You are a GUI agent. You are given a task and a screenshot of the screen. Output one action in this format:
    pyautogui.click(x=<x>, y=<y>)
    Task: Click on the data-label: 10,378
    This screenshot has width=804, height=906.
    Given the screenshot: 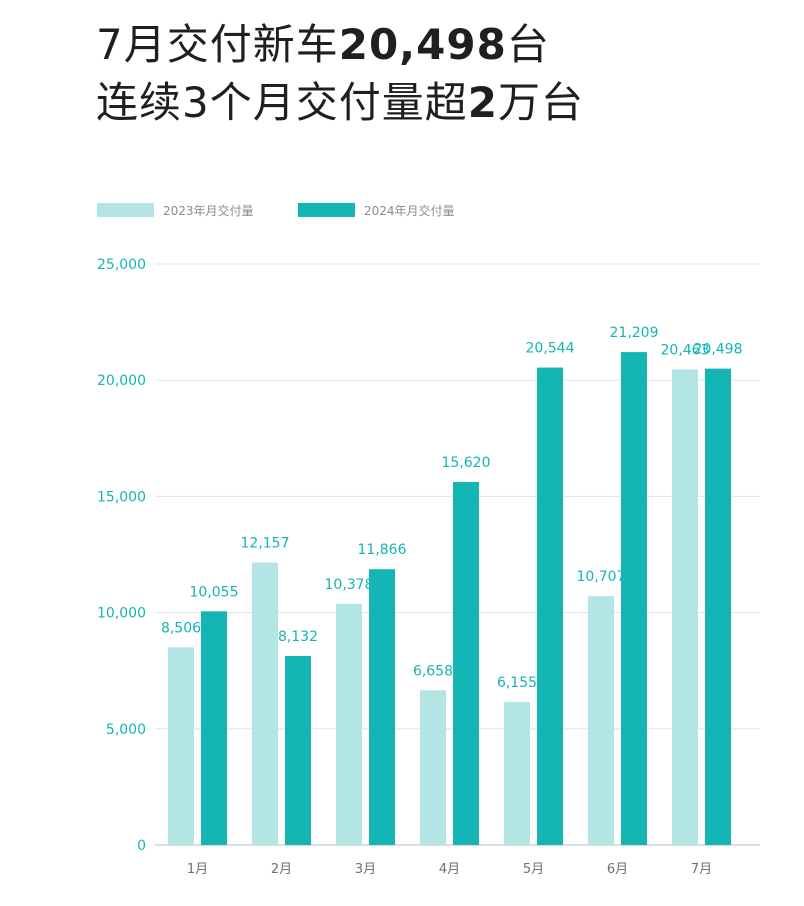 What is the action you would take?
    pyautogui.click(x=349, y=585)
    